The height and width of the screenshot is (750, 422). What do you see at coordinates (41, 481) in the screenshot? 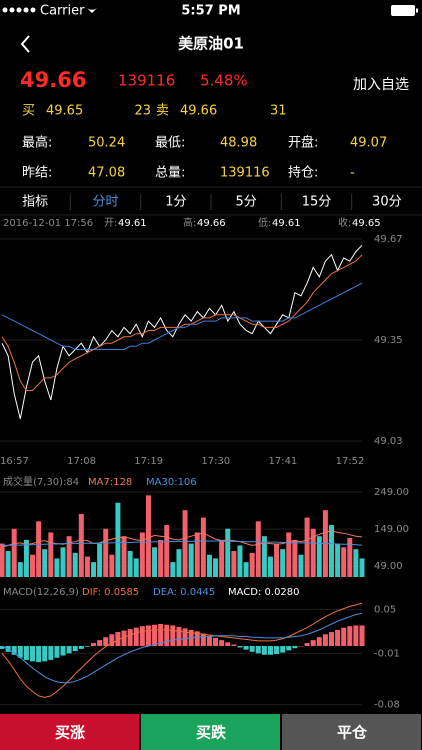
I see `chart-title: 成交量(7,30):84` at bounding box center [41, 481].